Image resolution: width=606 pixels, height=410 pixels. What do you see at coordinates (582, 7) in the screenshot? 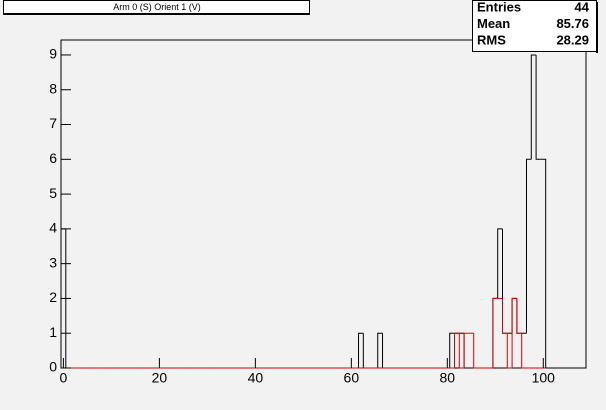
I see `stats-value: 44` at bounding box center [582, 7].